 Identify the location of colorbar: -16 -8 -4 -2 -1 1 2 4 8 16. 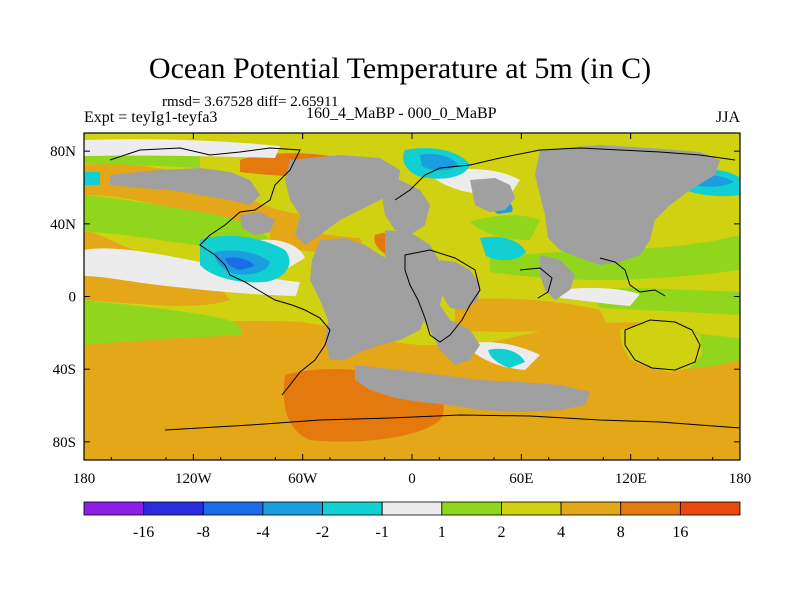
(412, 521).